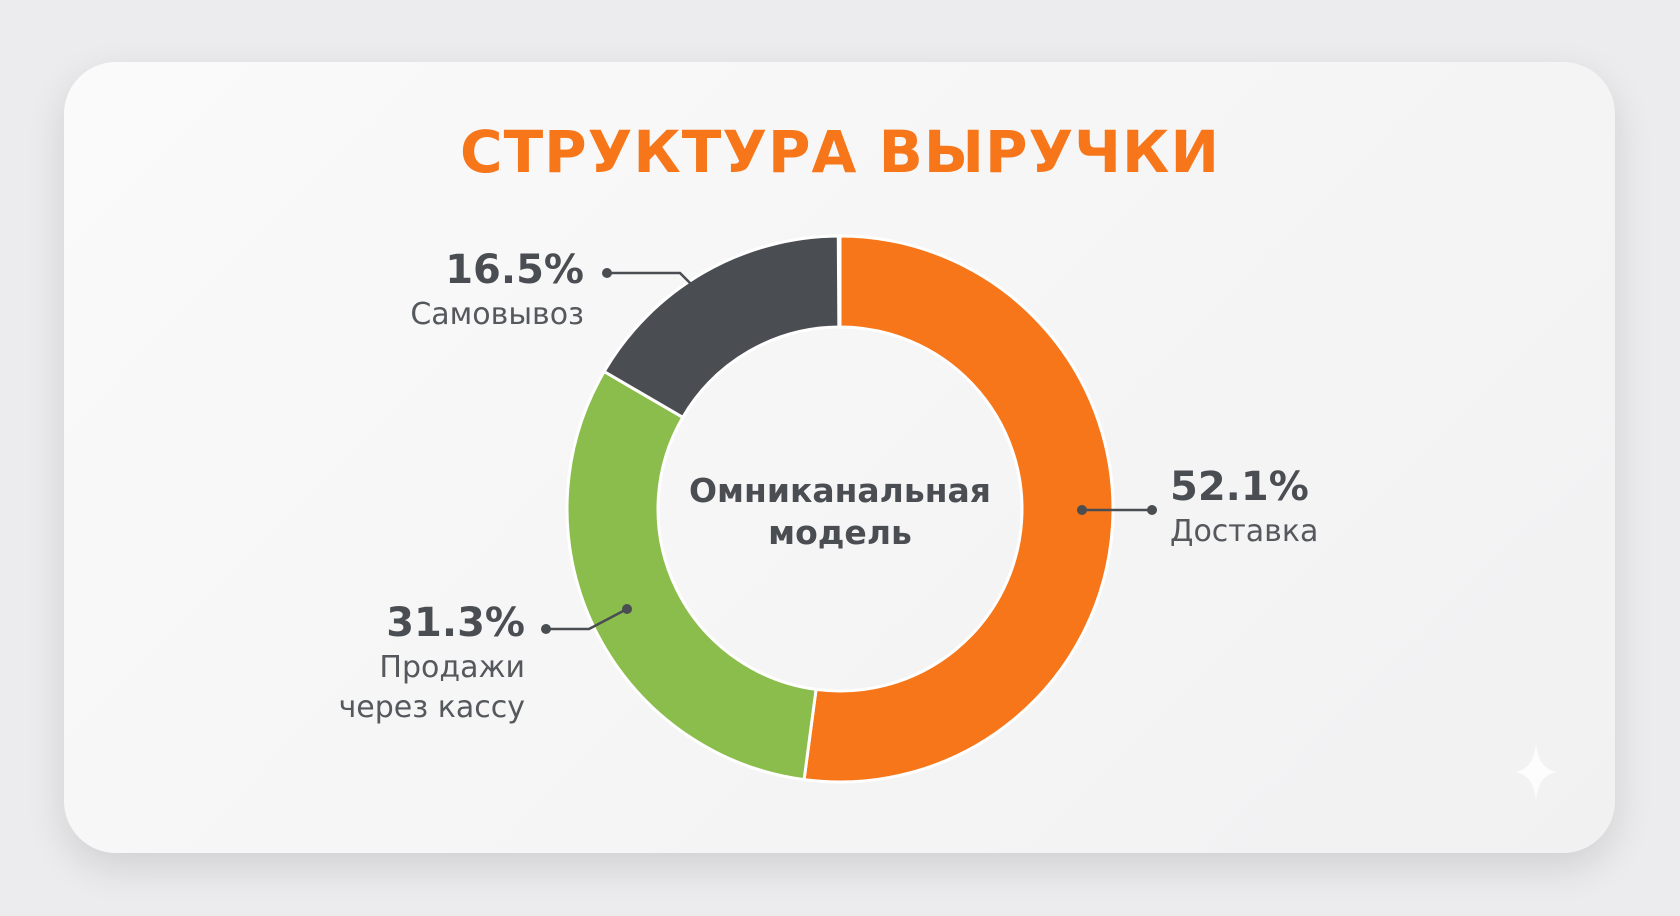 This screenshot has width=1680, height=916. I want to click on category-label: Доставка, so click(1244, 531).